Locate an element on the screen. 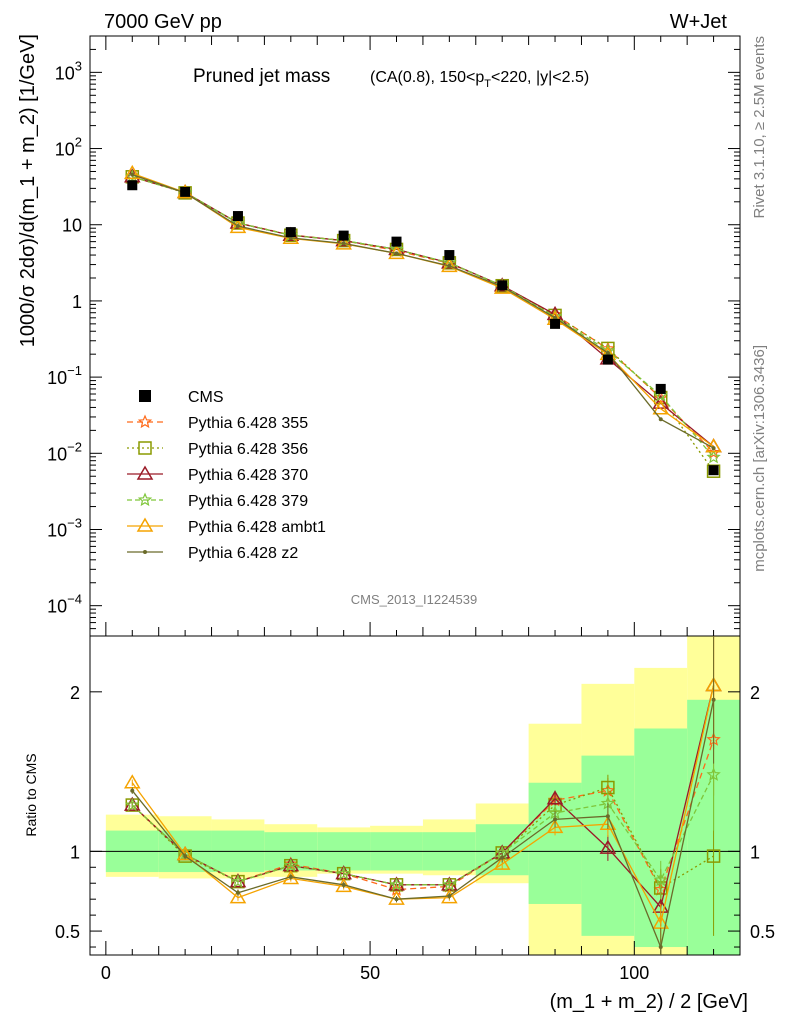 Image resolution: width=786 pixels, height=1024 pixels. y-tick-label: 10² is located at coordinates (68, 147).